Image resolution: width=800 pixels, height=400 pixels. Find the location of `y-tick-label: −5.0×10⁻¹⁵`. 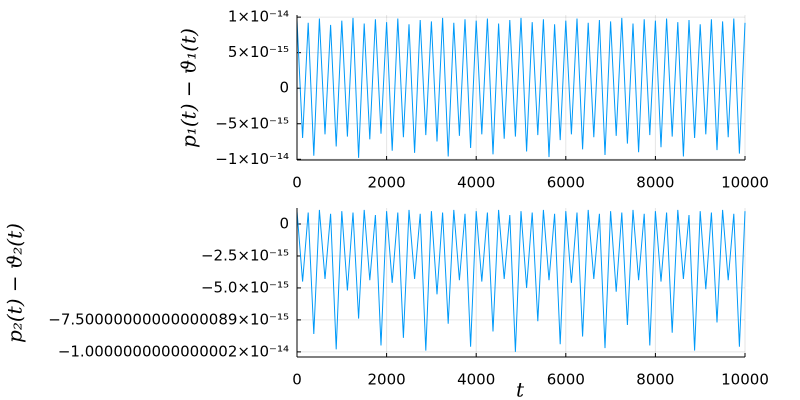

y-tick-label: −5.0×10⁻¹⁵ is located at coordinates (245, 287).